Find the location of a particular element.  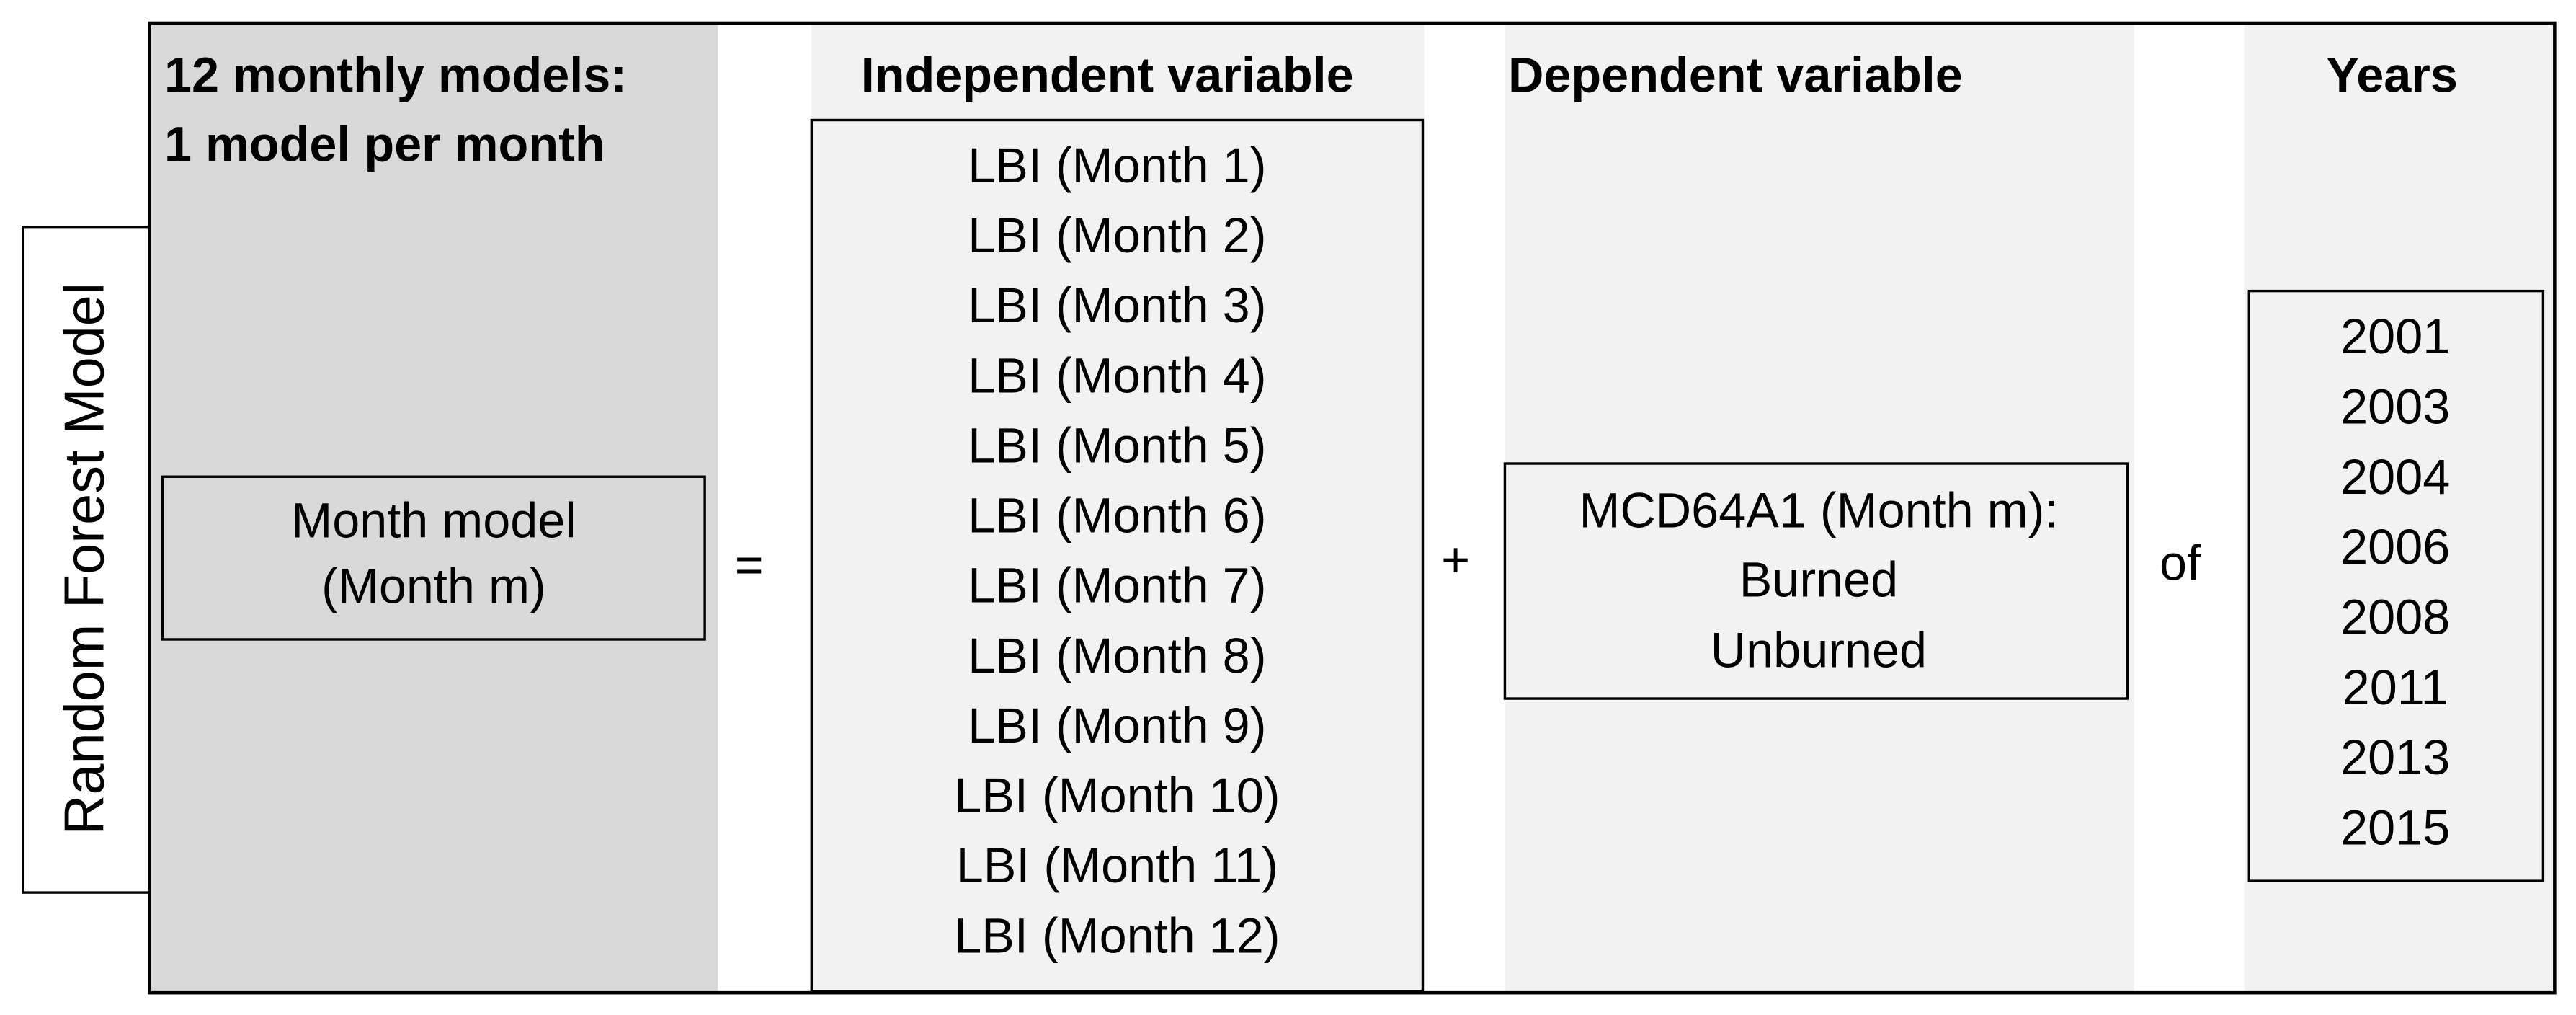

column-title: Independent variable is located at coordinates (1107, 75).